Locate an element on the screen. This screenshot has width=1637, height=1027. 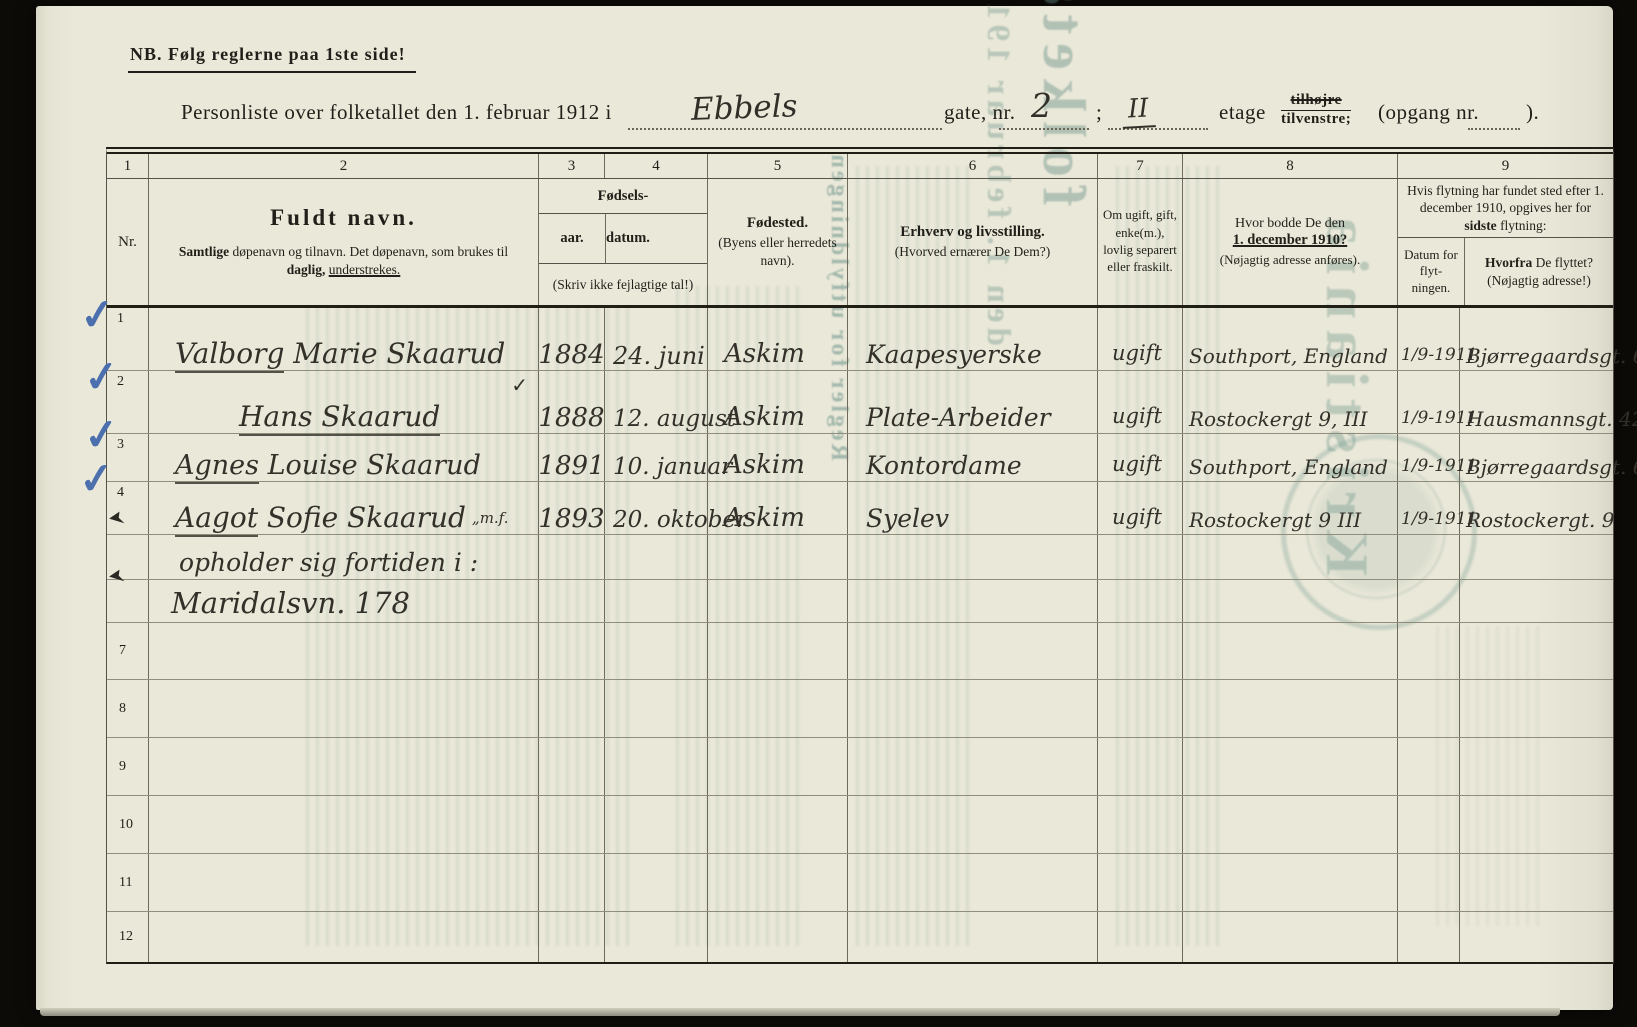
occupation-text: Plate-Arbeider is located at coordinates (958, 417).